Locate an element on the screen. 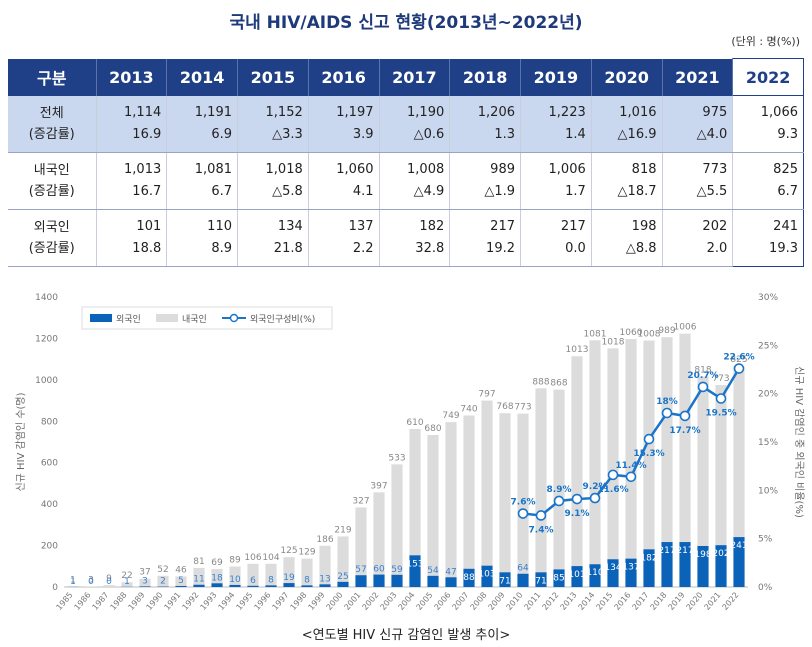 The height and width of the screenshot is (647, 812). foreign-value-label: 71 is located at coordinates (504, 581).